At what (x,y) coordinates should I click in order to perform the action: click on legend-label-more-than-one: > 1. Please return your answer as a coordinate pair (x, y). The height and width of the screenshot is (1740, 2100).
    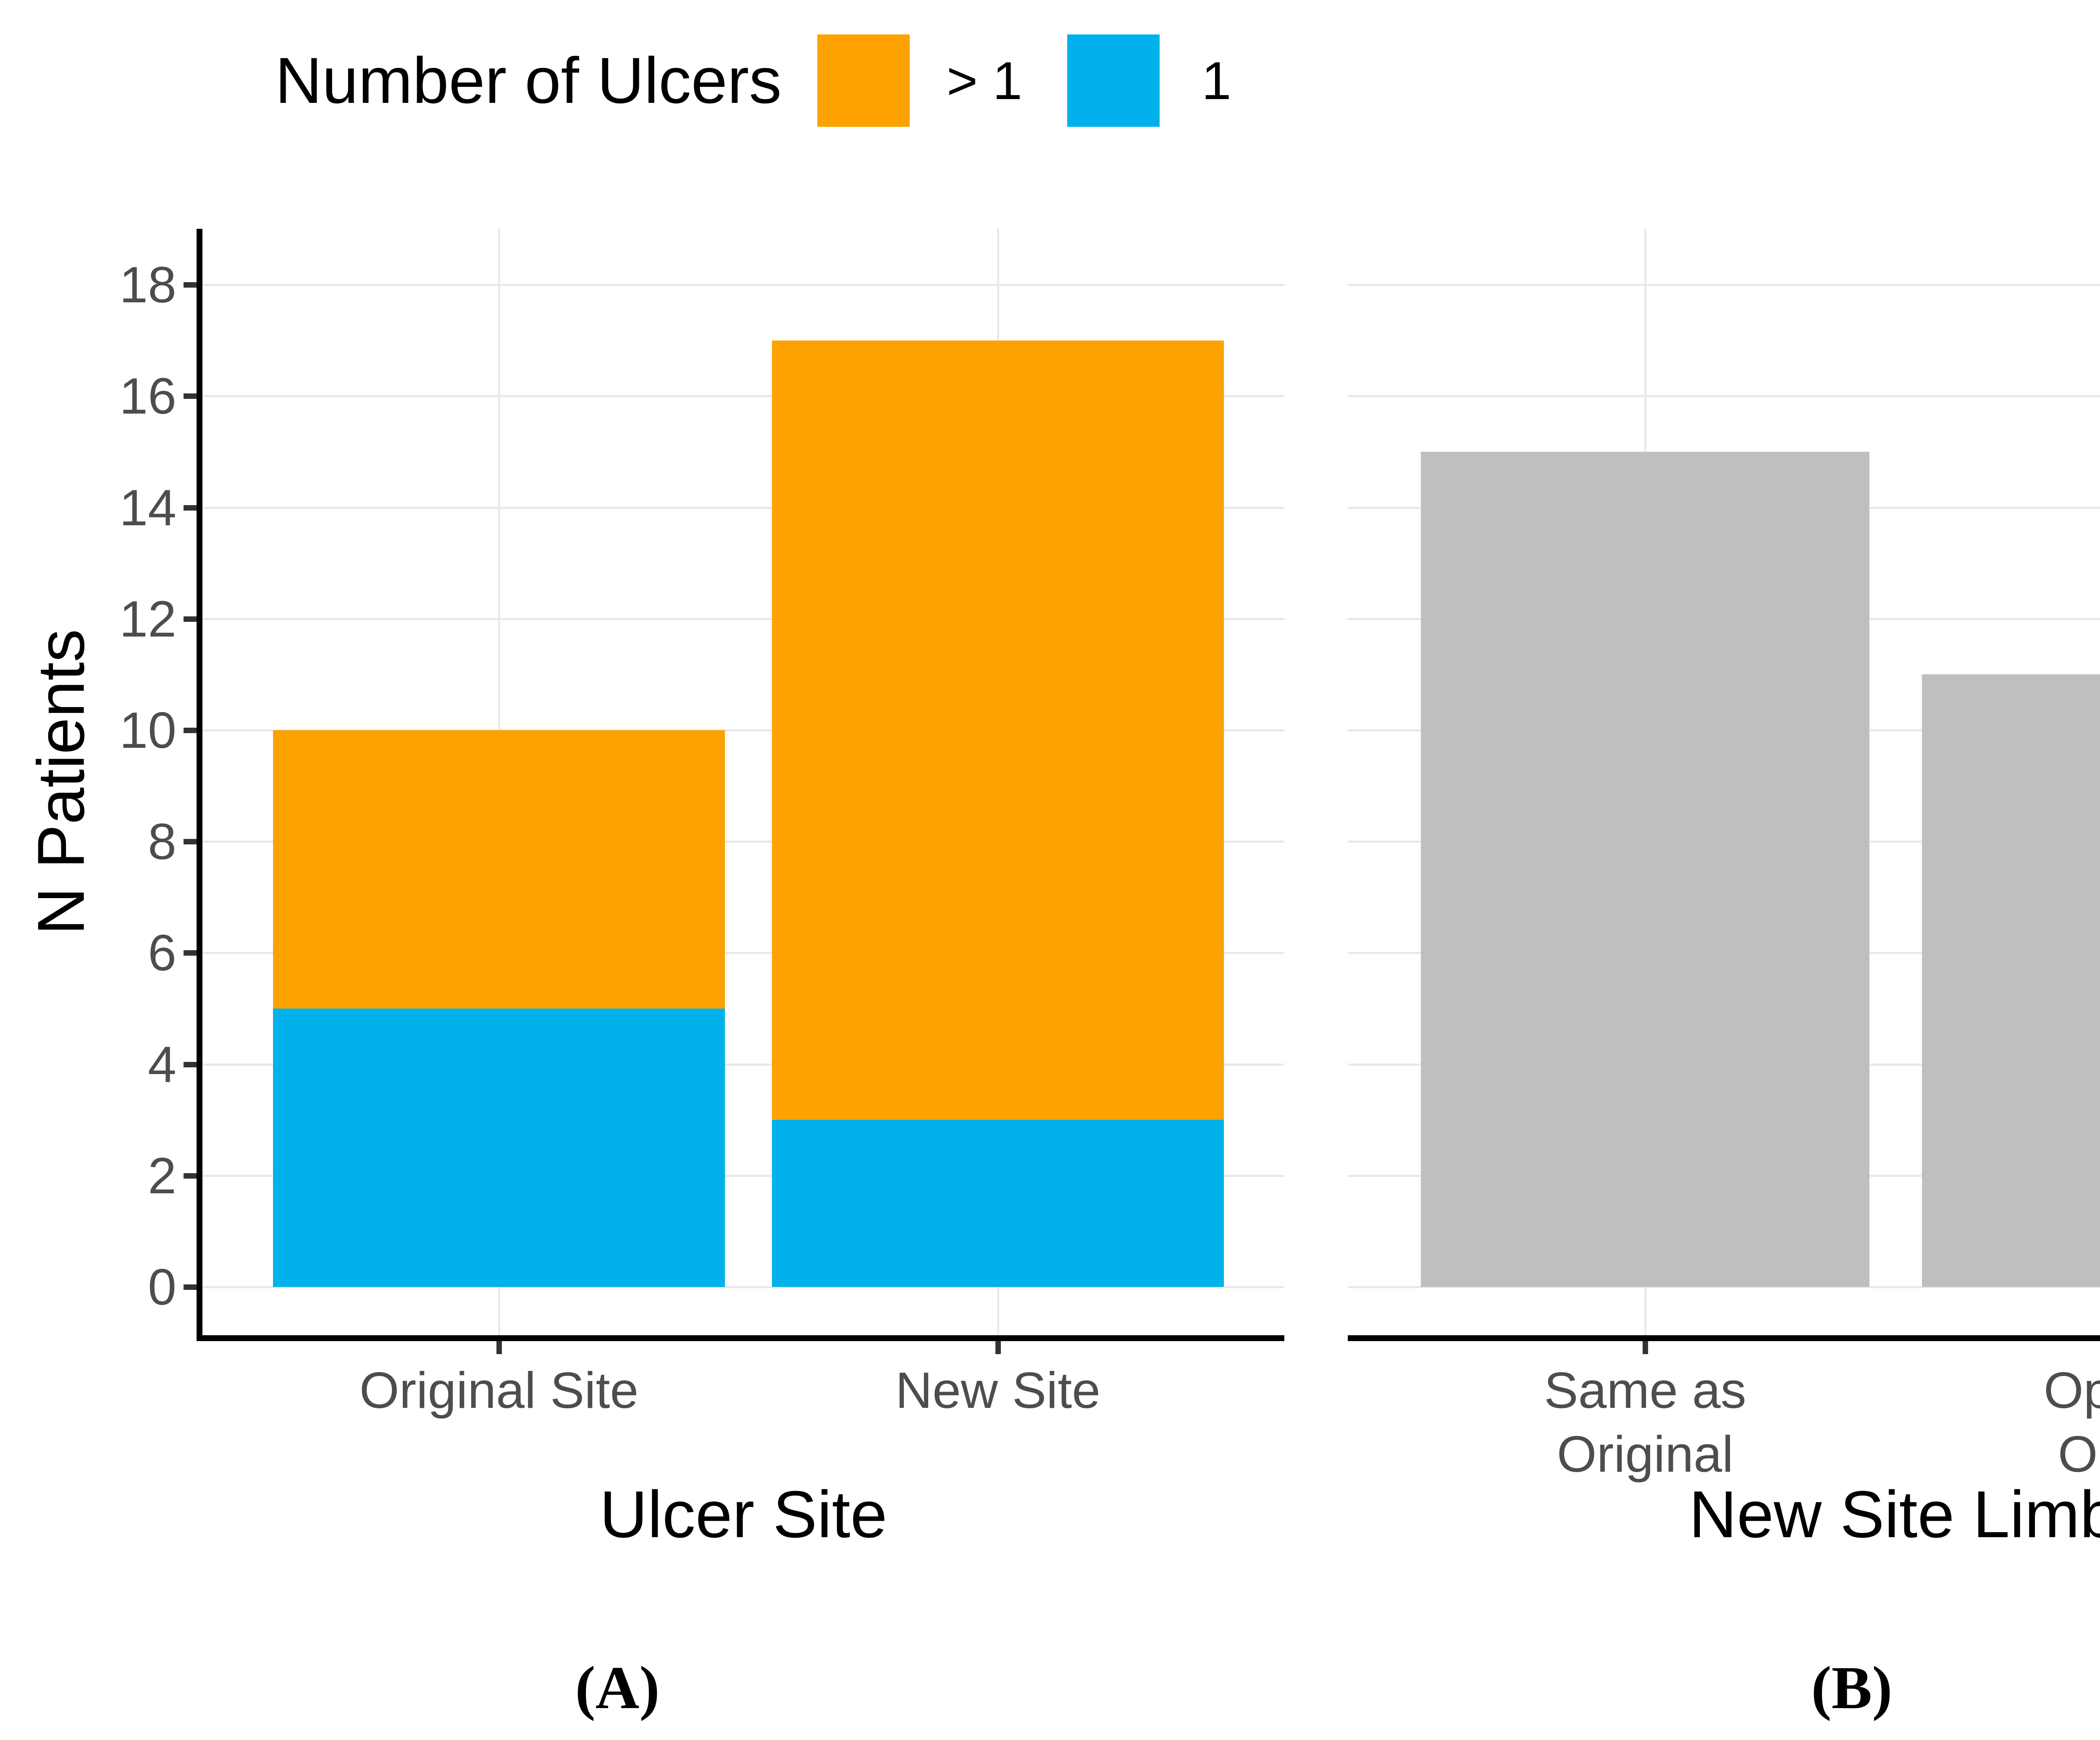
    Looking at the image, I should click on (984, 80).